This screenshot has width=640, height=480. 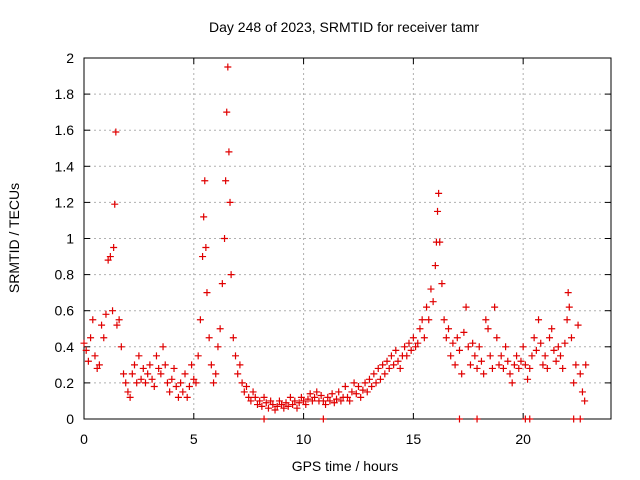 I want to click on y-tick-label: 0.8, so click(x=65, y=275).